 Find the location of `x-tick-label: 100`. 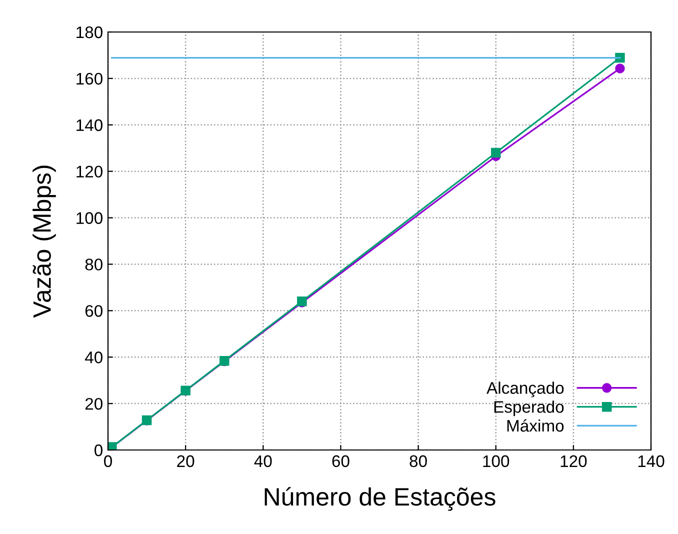

x-tick-label: 100 is located at coordinates (496, 461).